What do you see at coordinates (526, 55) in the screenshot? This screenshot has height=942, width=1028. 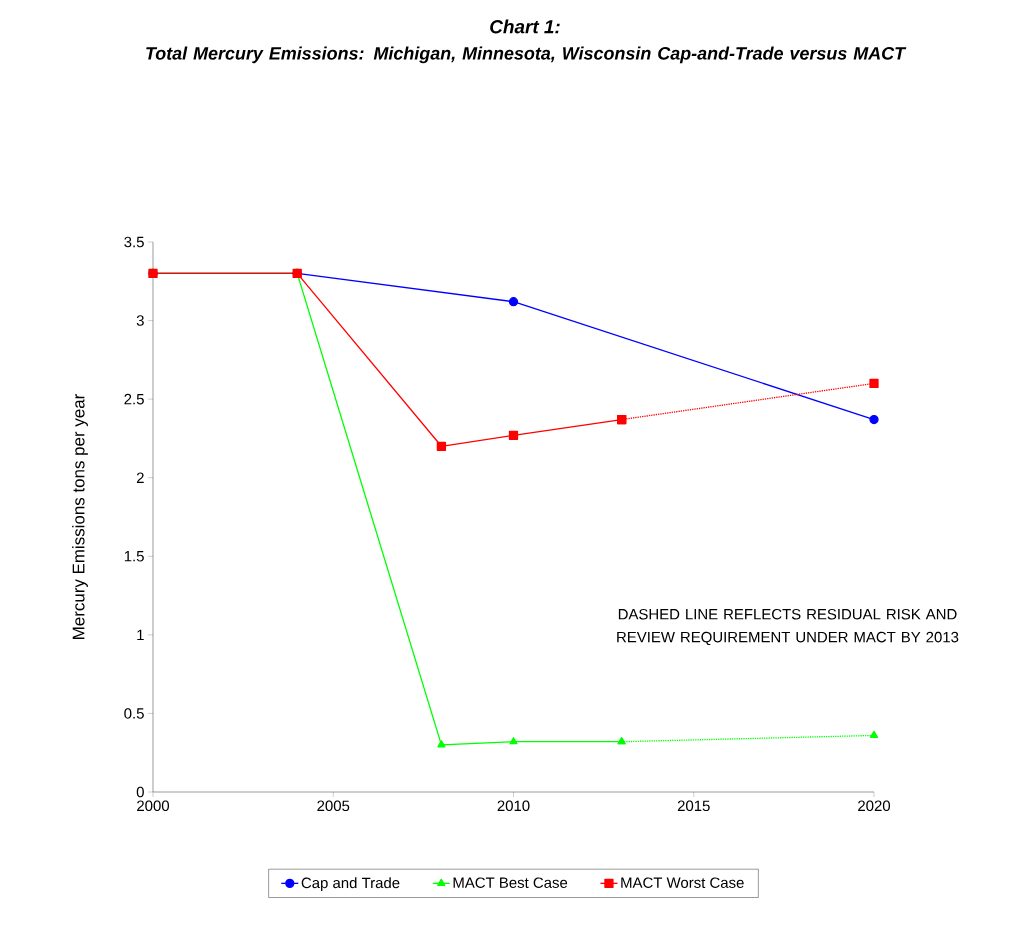 I see `chart-subtitle: Total Mercury Emissions: Michigan, Minnesota, Wisconsin Cap-and-Trade versus MACT` at bounding box center [526, 55].